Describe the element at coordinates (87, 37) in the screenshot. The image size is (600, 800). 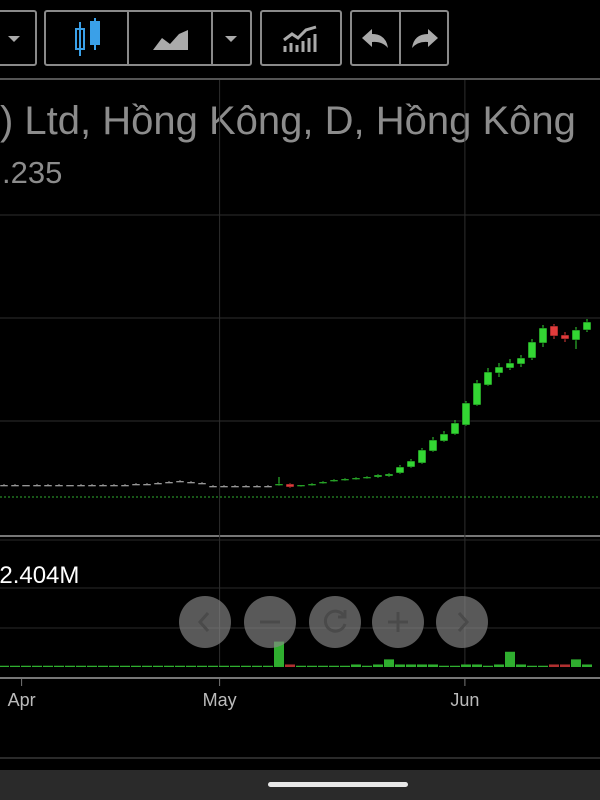
I see `candle-icon` at that location.